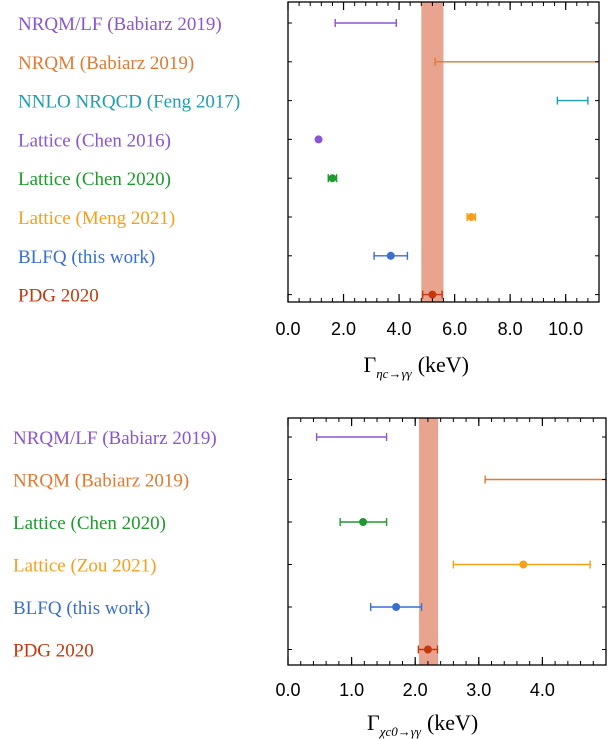 This screenshot has width=613, height=739. Describe the element at coordinates (454, 329) in the screenshot. I see `x-tick-label: 6.0` at that location.